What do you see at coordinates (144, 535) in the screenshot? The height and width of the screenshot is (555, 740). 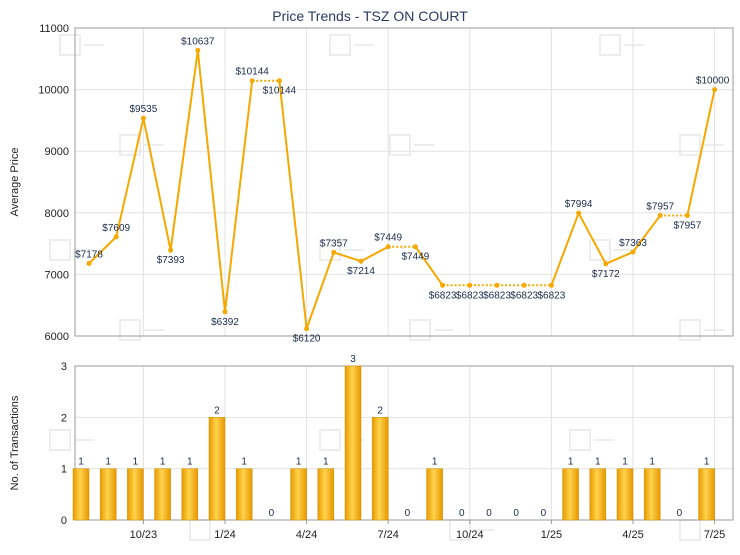 I see `x-tick-label: 10/23` at bounding box center [144, 535].